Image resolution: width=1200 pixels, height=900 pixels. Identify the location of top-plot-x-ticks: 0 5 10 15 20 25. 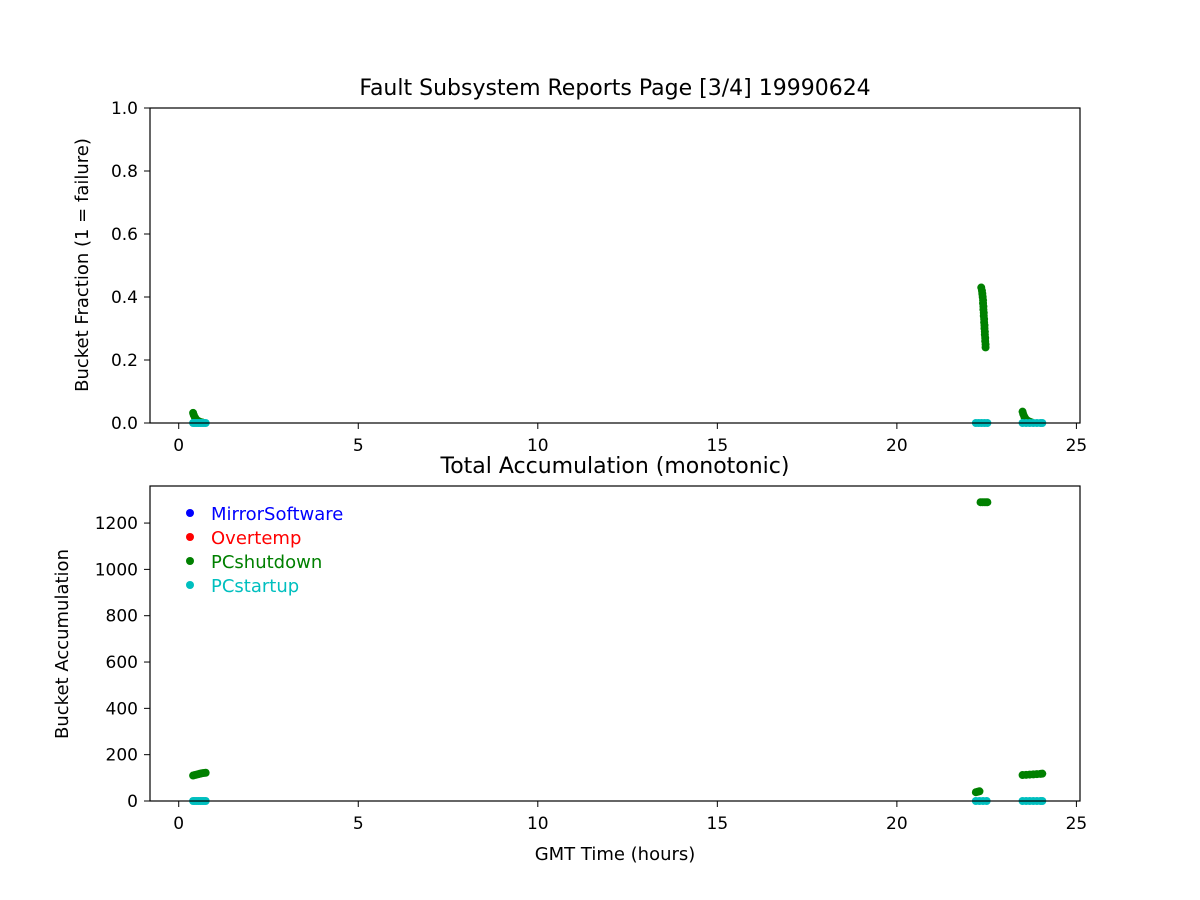
(630, 439).